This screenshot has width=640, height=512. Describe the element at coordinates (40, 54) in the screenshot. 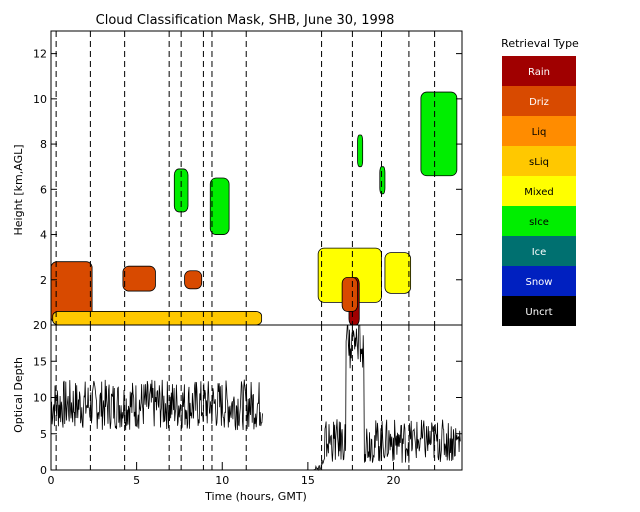

I see `top-ytick-label: 12` at that location.